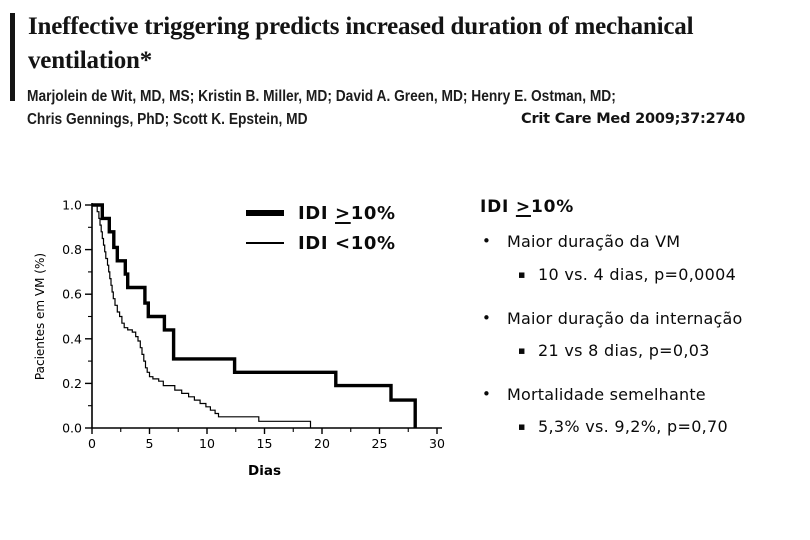  I want to click on sub-bullet-item: ▪ 10 vs. 4 dias, p=0,0004, so click(663, 274).